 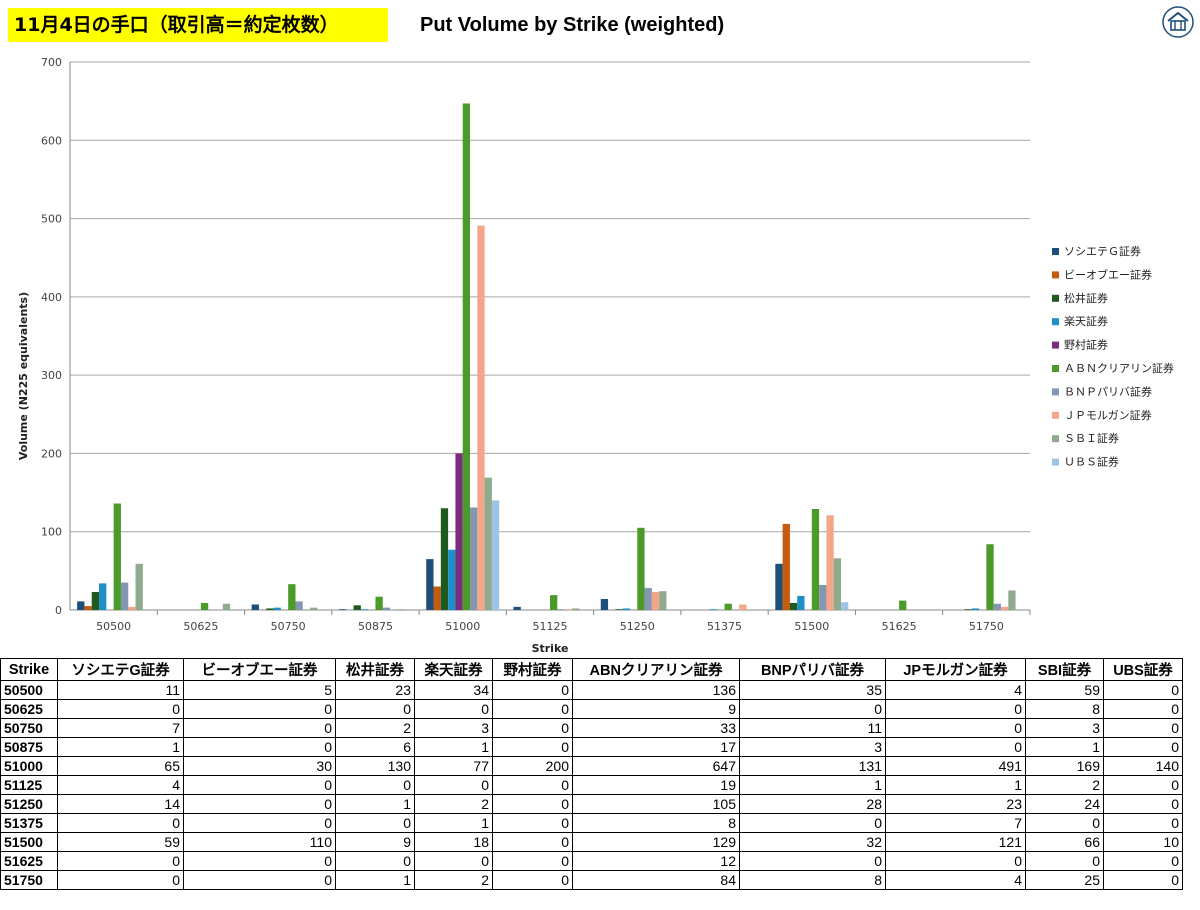 What do you see at coordinates (532, 669) in the screenshot?
I see `table-header-cell: 野村証券` at bounding box center [532, 669].